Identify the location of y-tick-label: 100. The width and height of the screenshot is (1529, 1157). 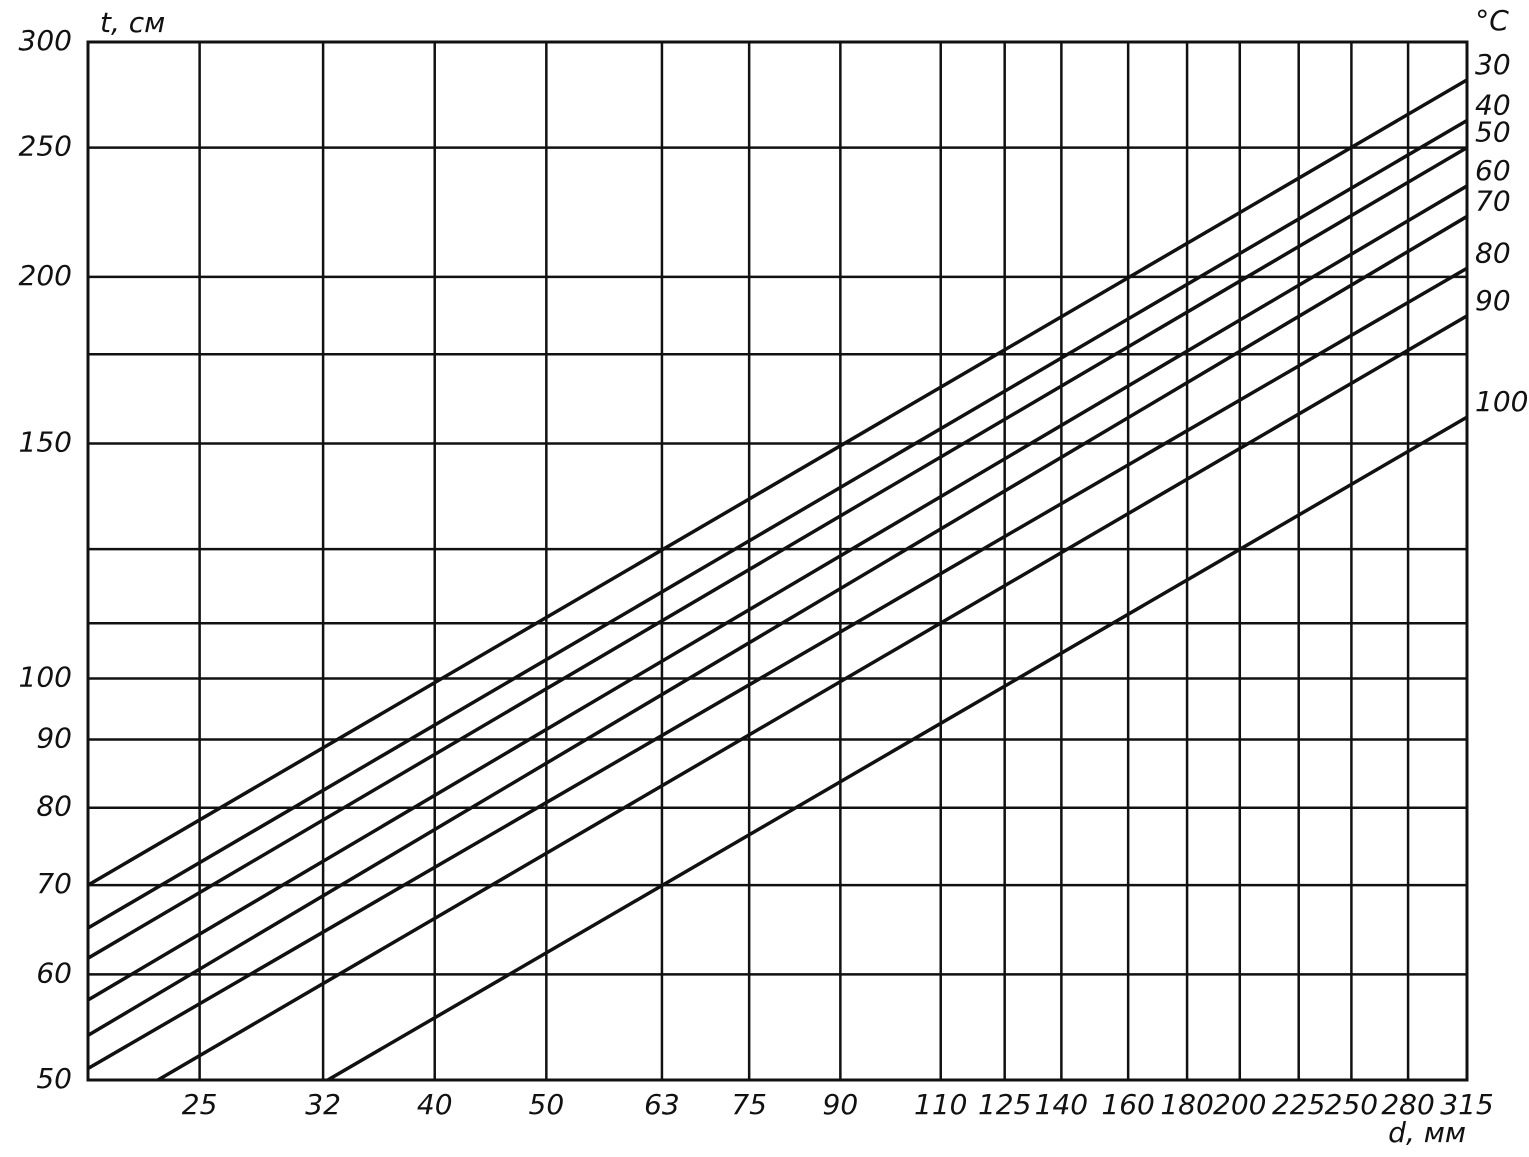
(45, 676).